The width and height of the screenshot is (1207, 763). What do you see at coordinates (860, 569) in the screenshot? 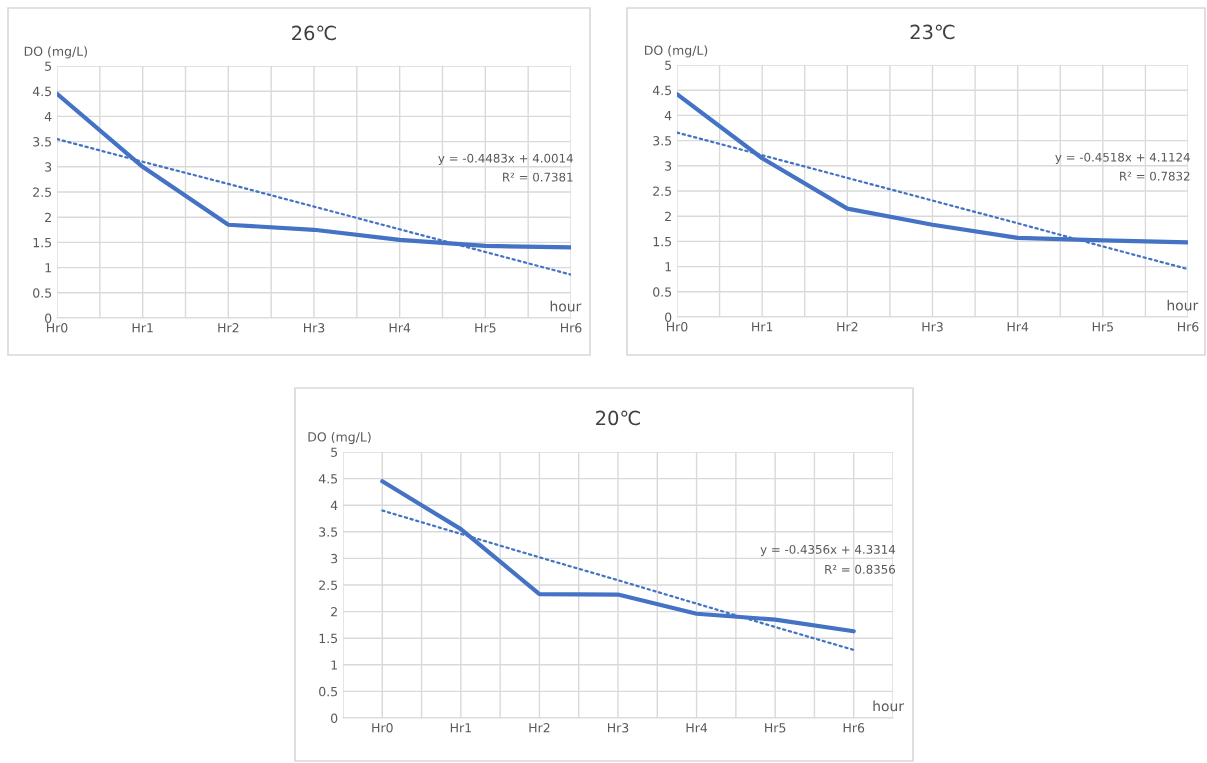
I see `annotation: R² = 0.8356` at bounding box center [860, 569].